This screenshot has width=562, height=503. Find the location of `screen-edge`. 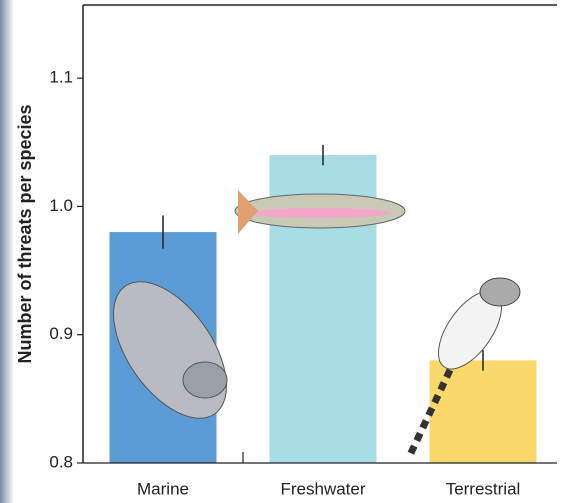

screen-edge is located at coordinates (7, 251).